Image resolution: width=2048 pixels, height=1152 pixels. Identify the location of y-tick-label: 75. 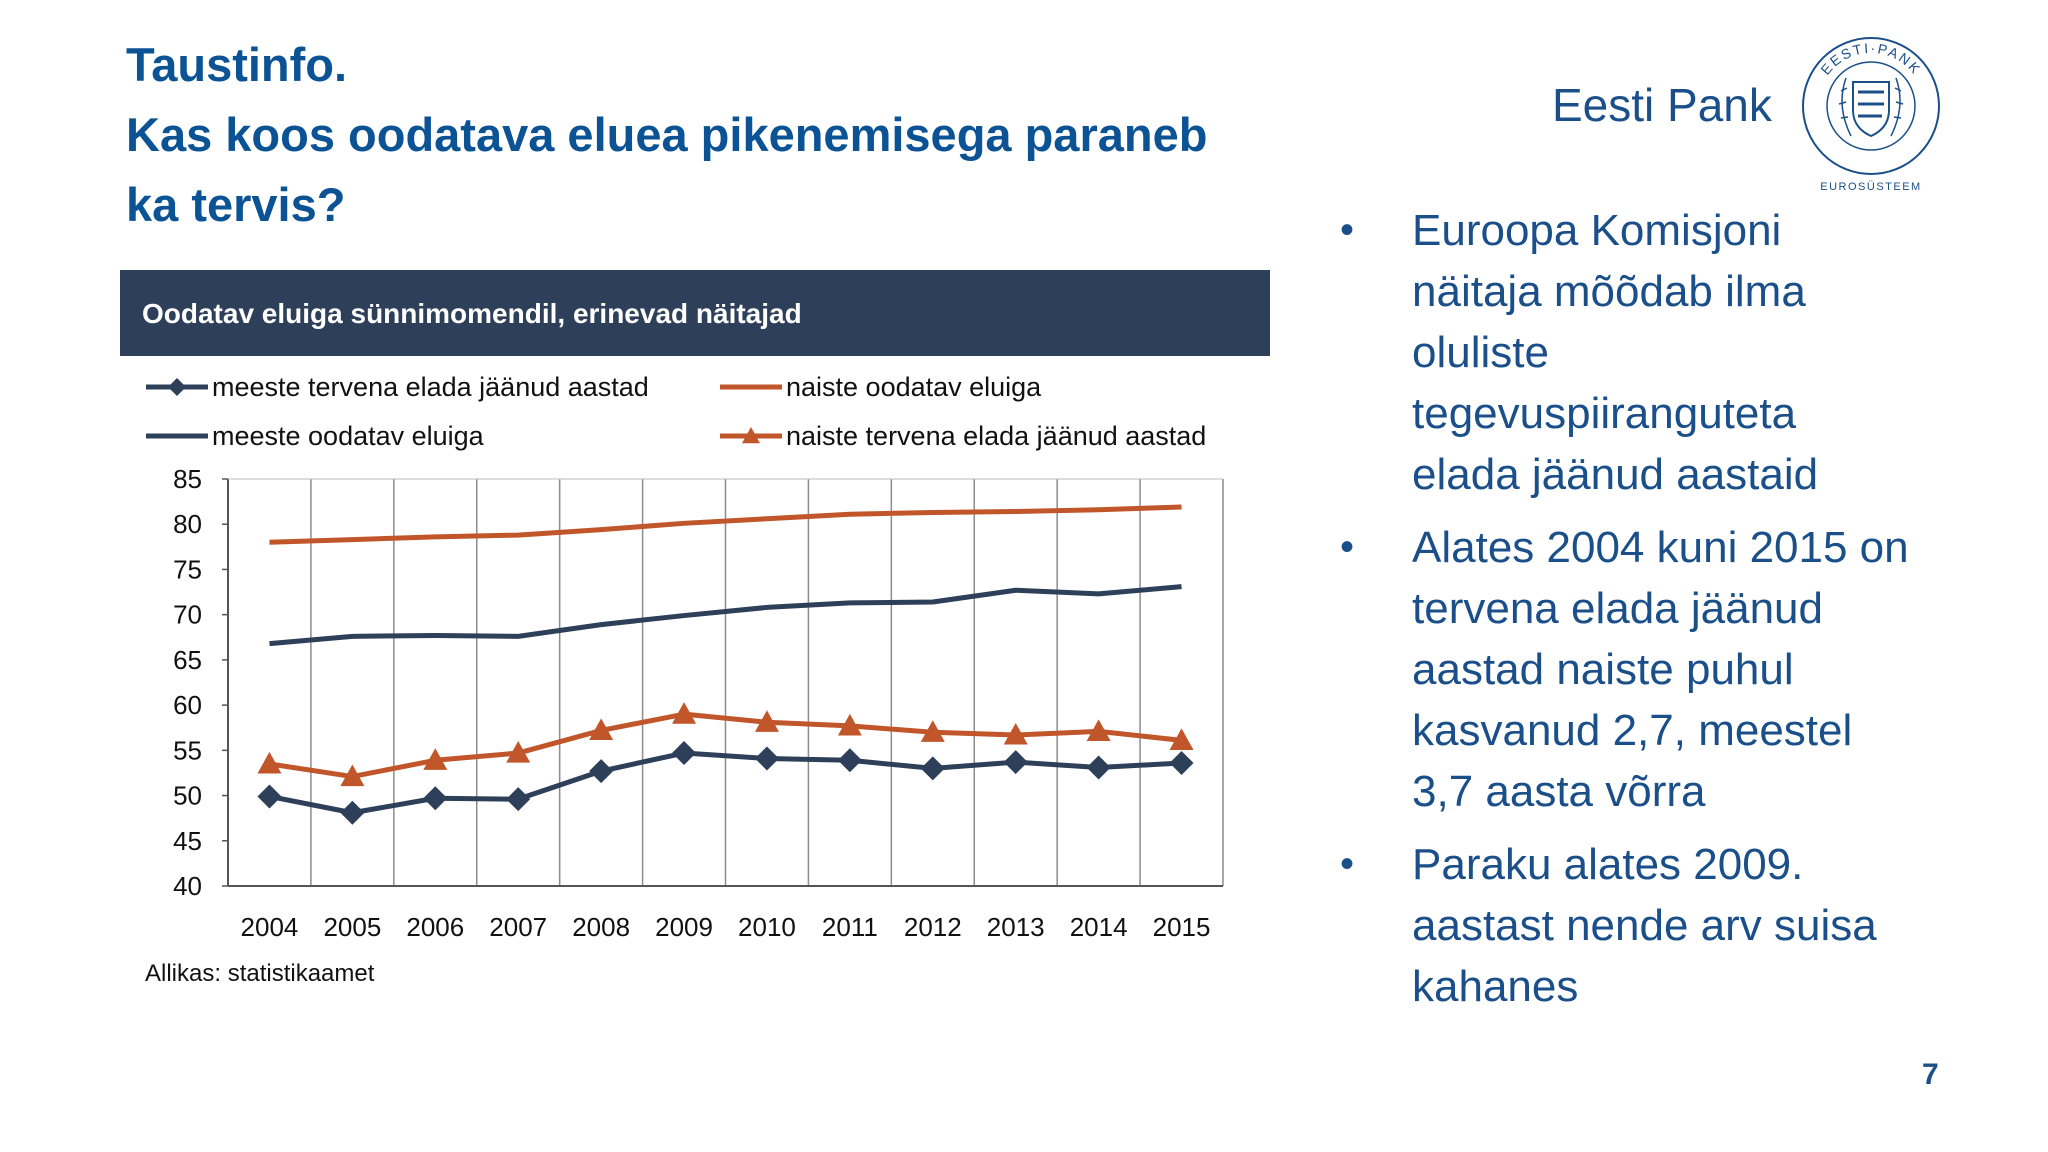
(187, 569).